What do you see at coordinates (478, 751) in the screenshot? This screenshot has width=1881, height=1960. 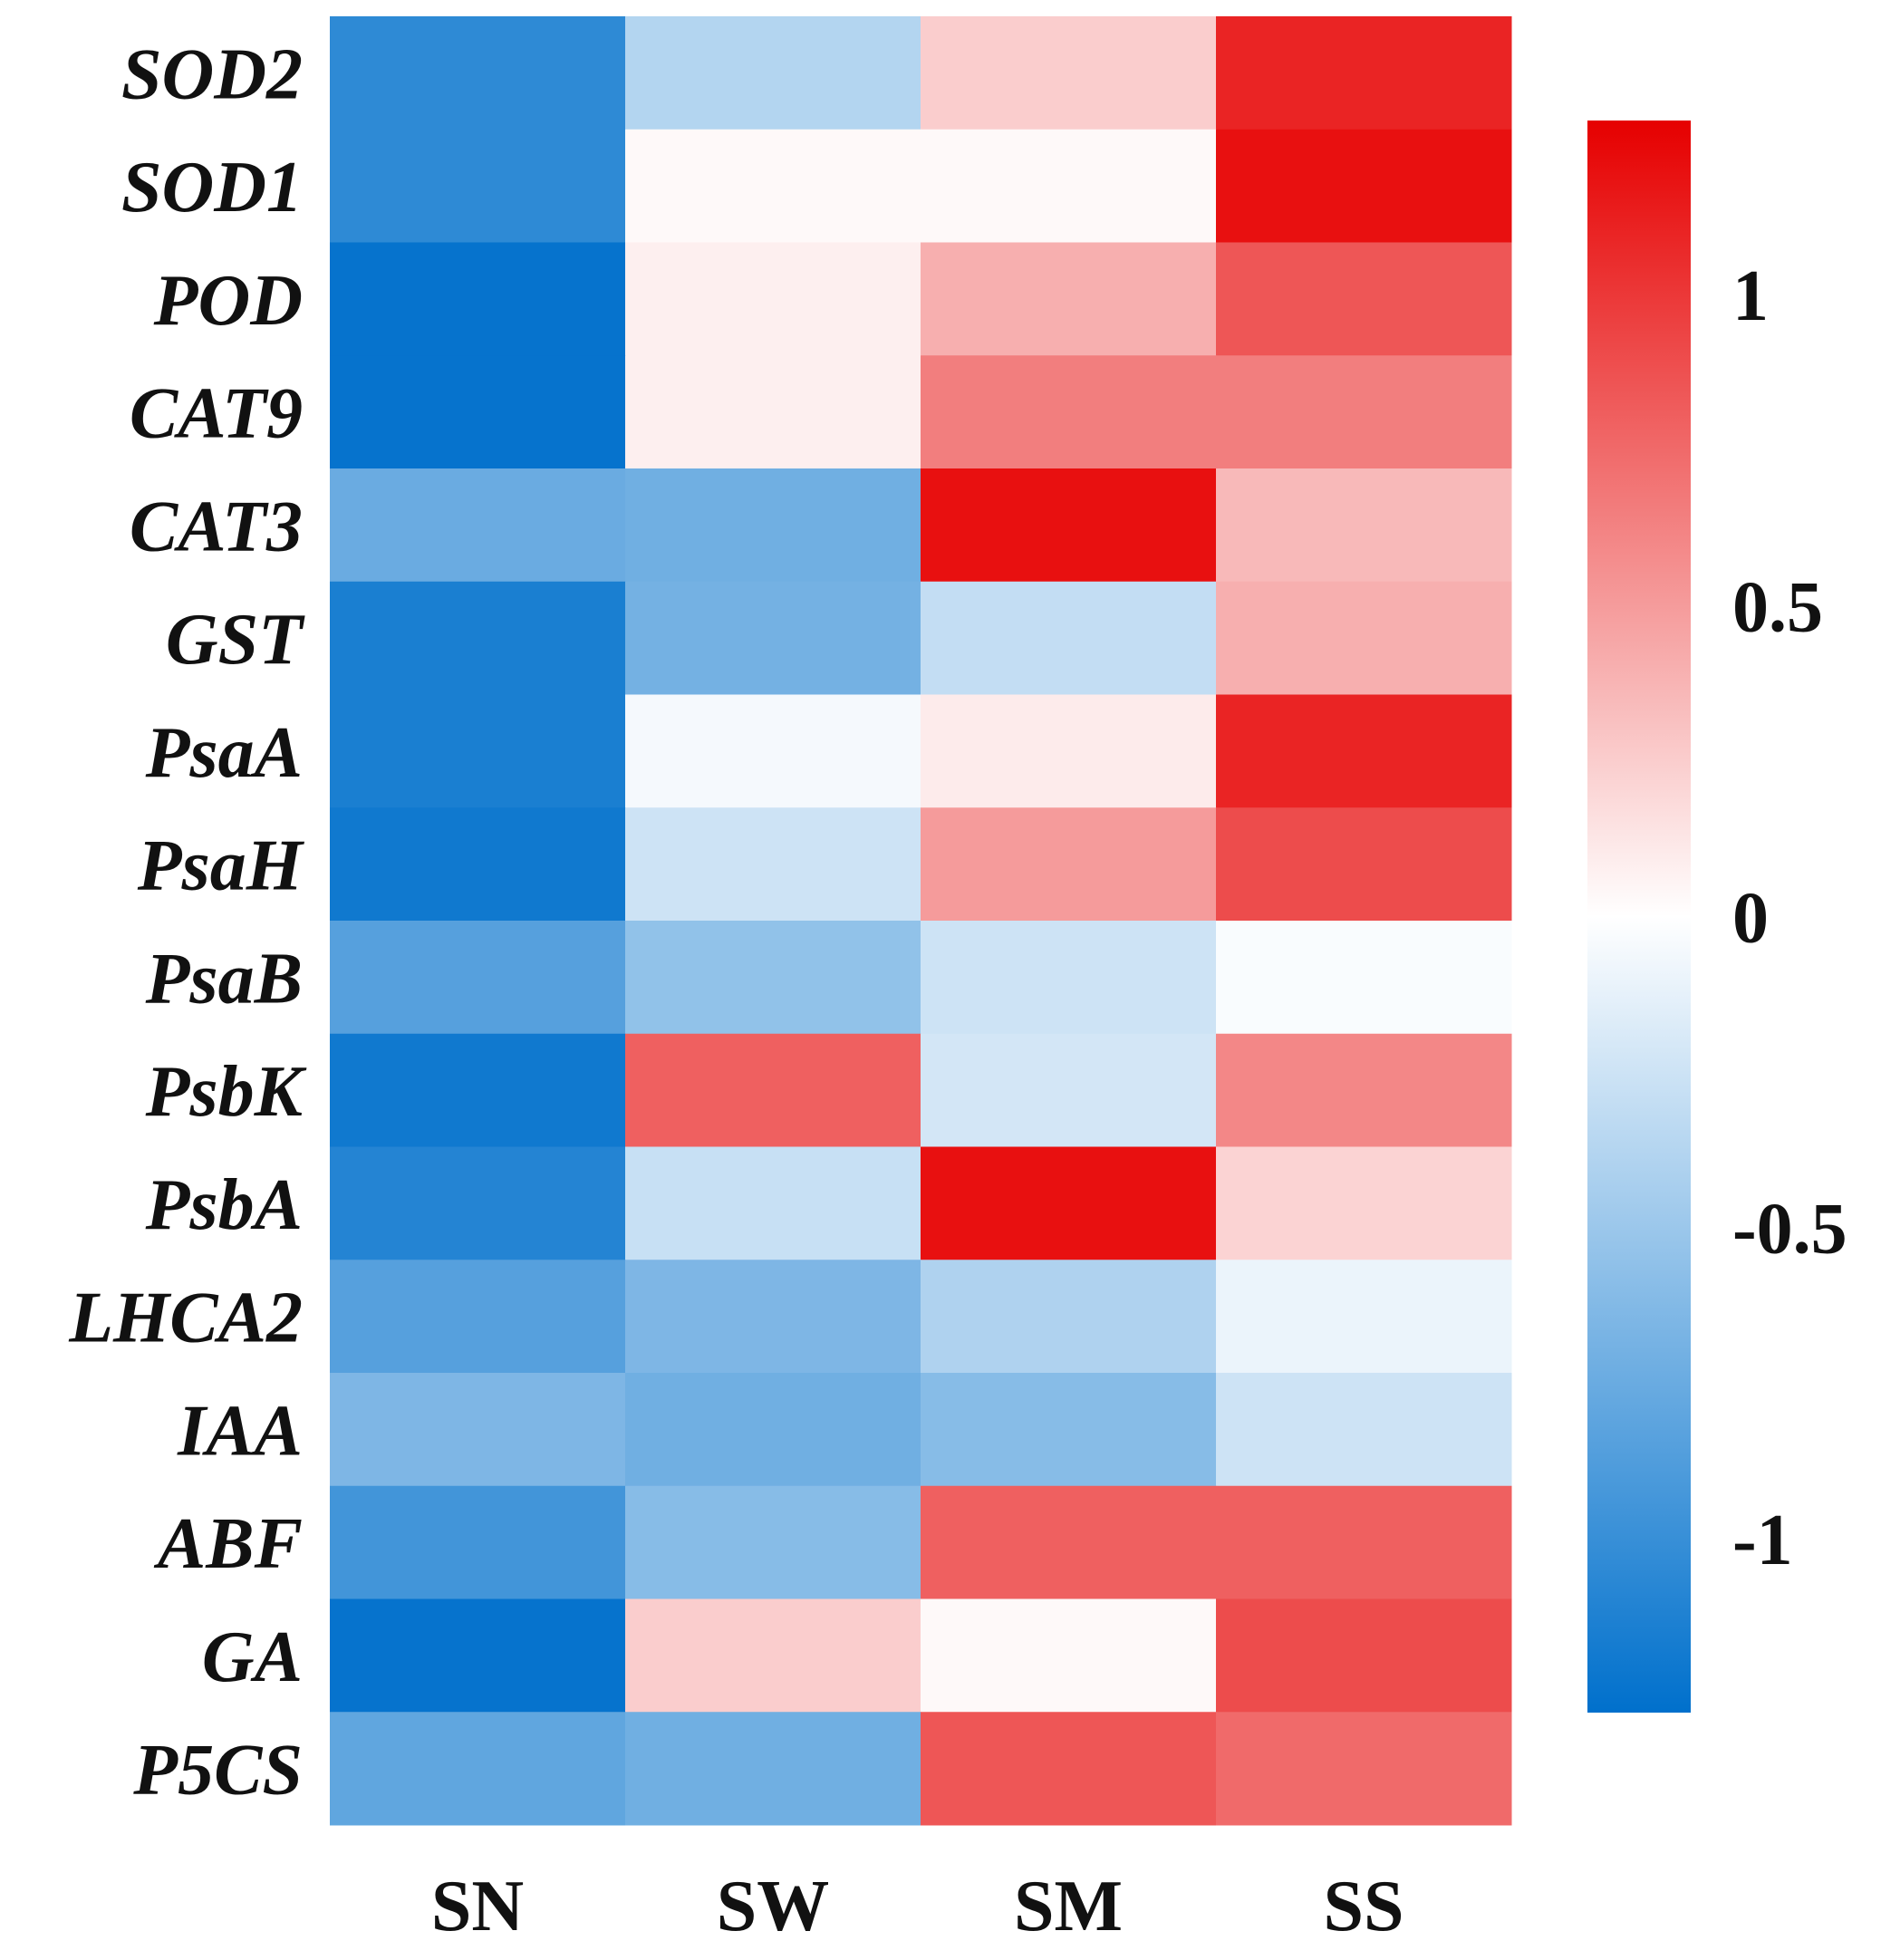 I see `heatmap-cell-psaa-sn` at bounding box center [478, 751].